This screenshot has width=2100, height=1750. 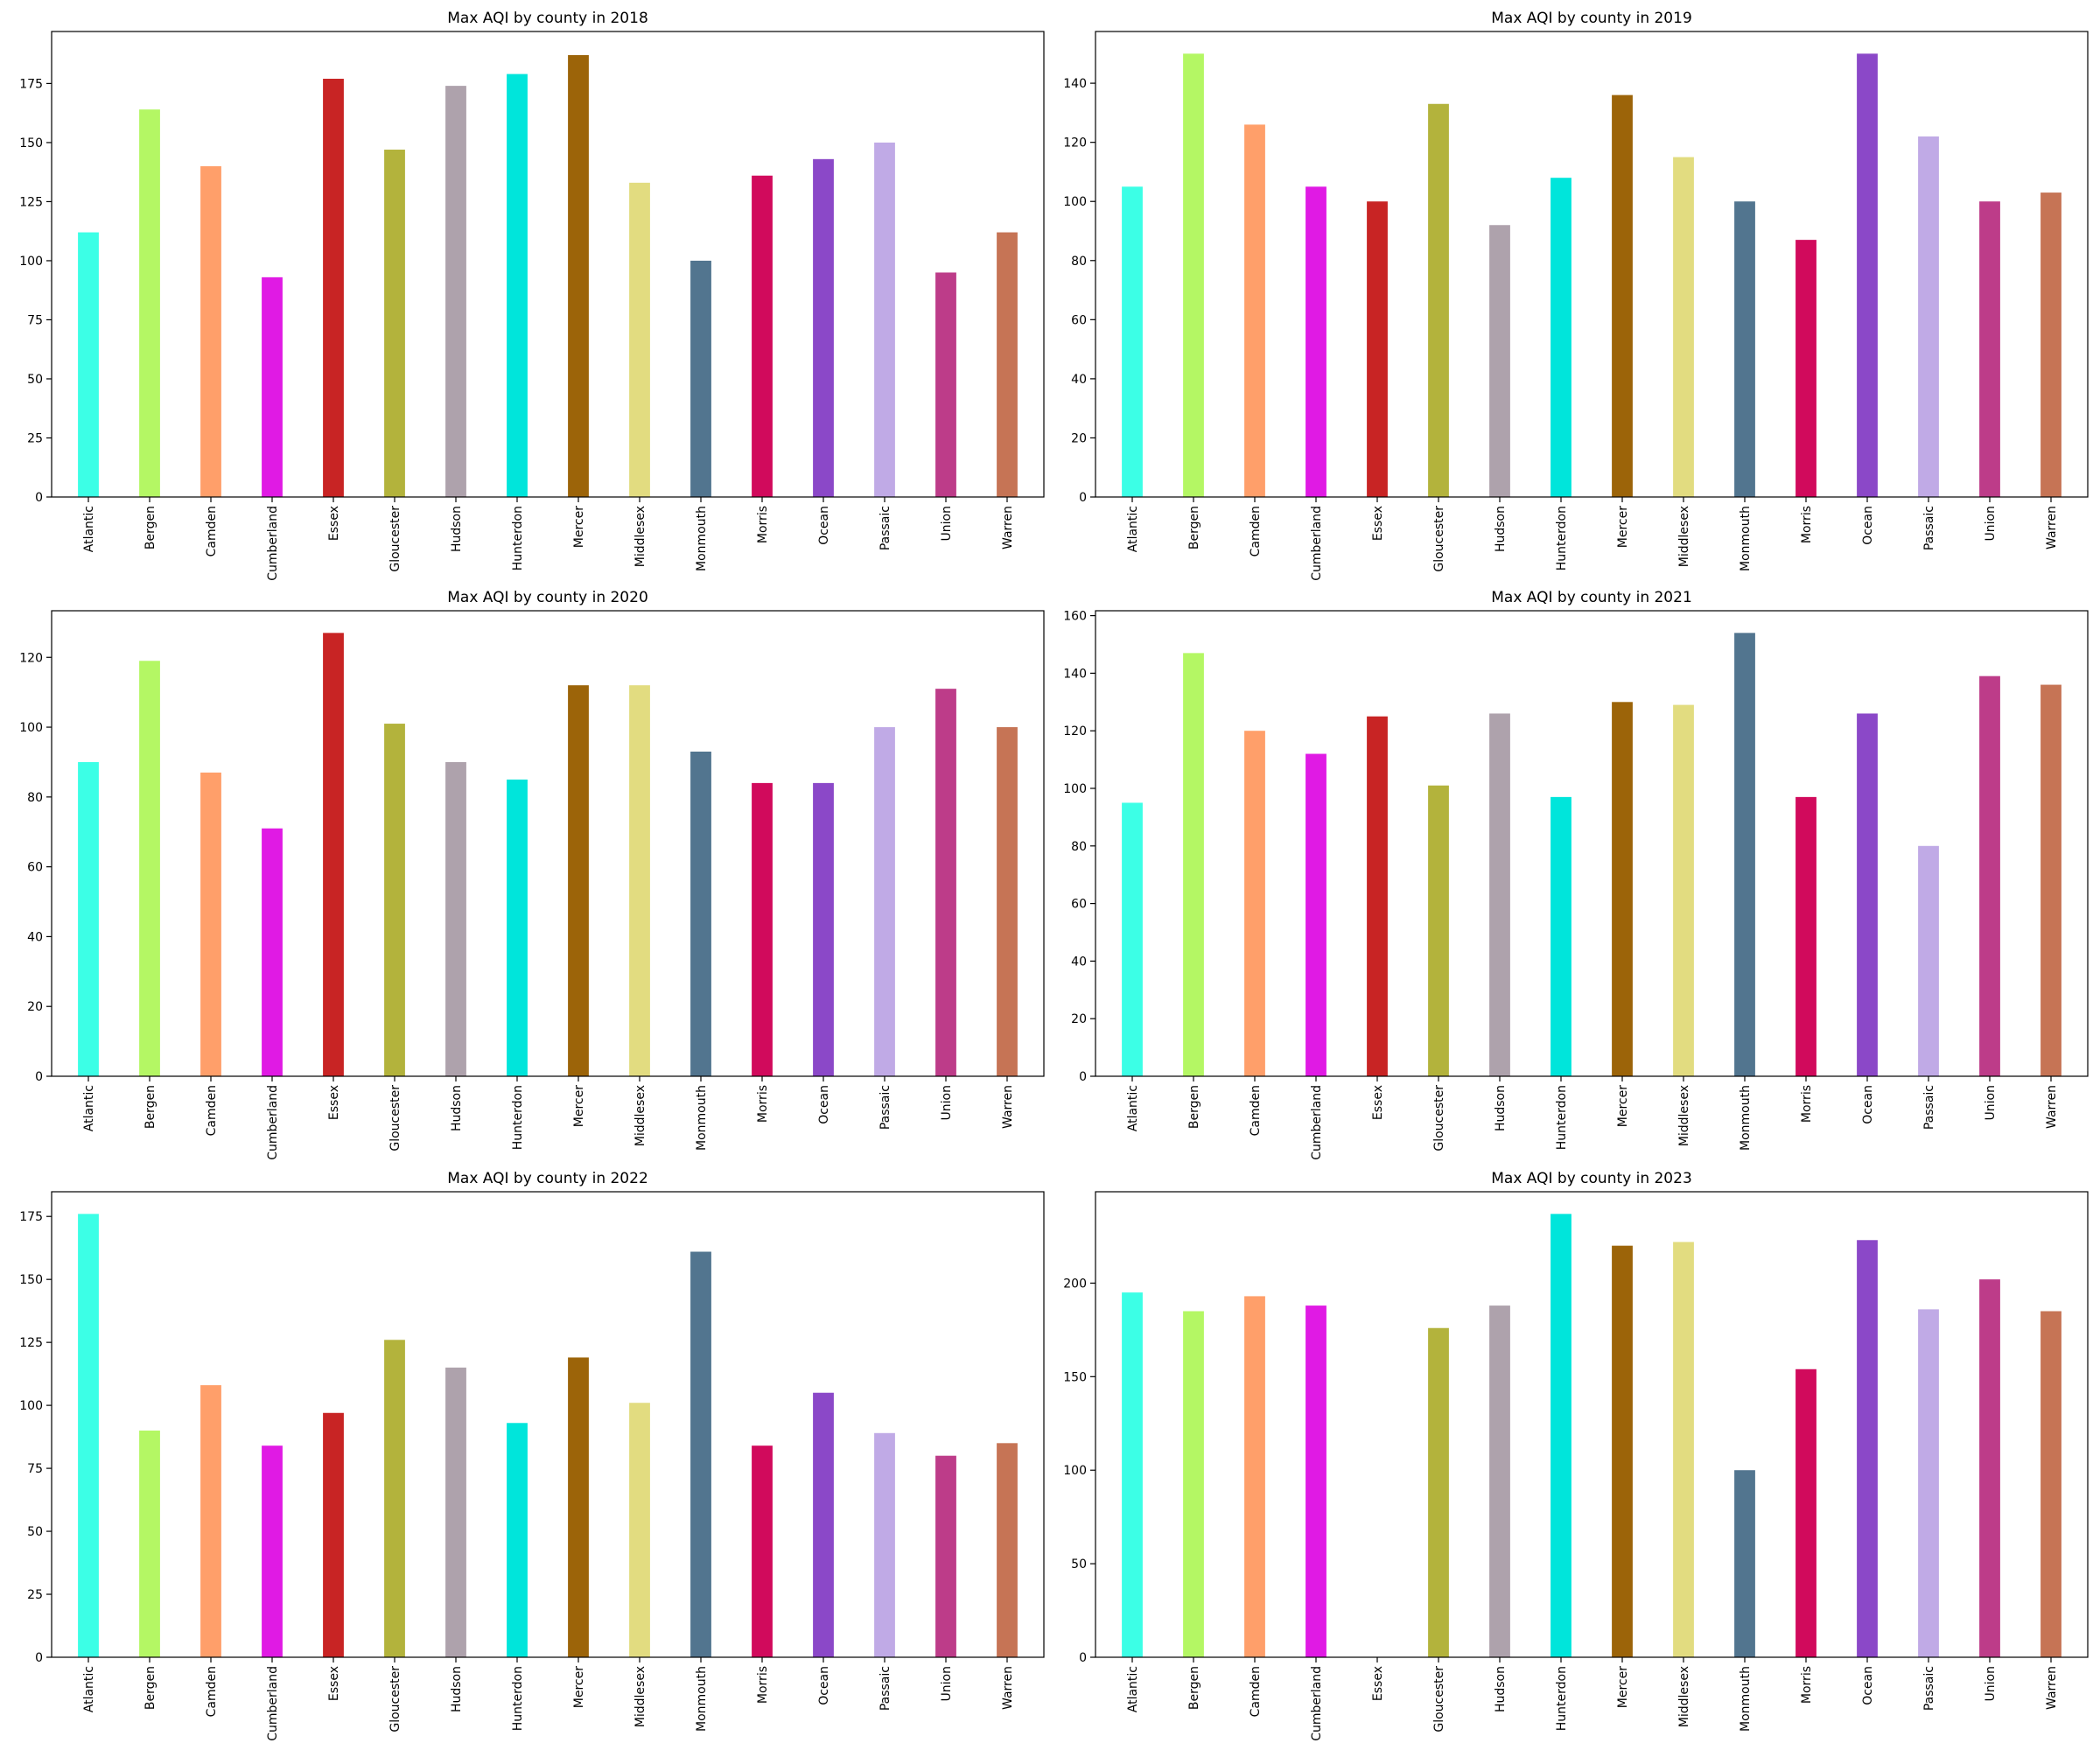 I want to click on y-tick-label: 140, so click(x=1075, y=84).